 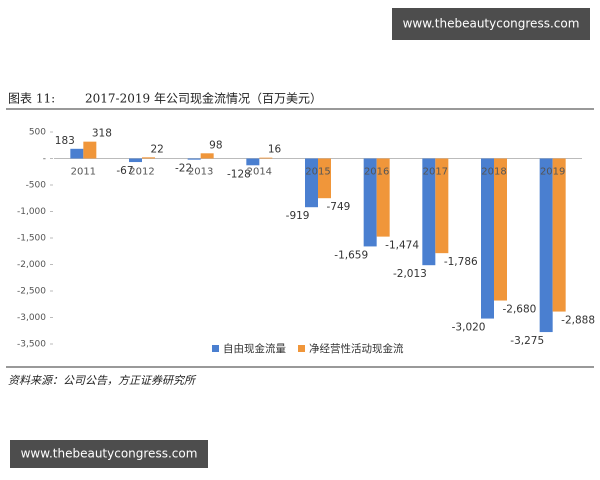 I want to click on y-tick-label: -2,500, so click(x=31, y=292).